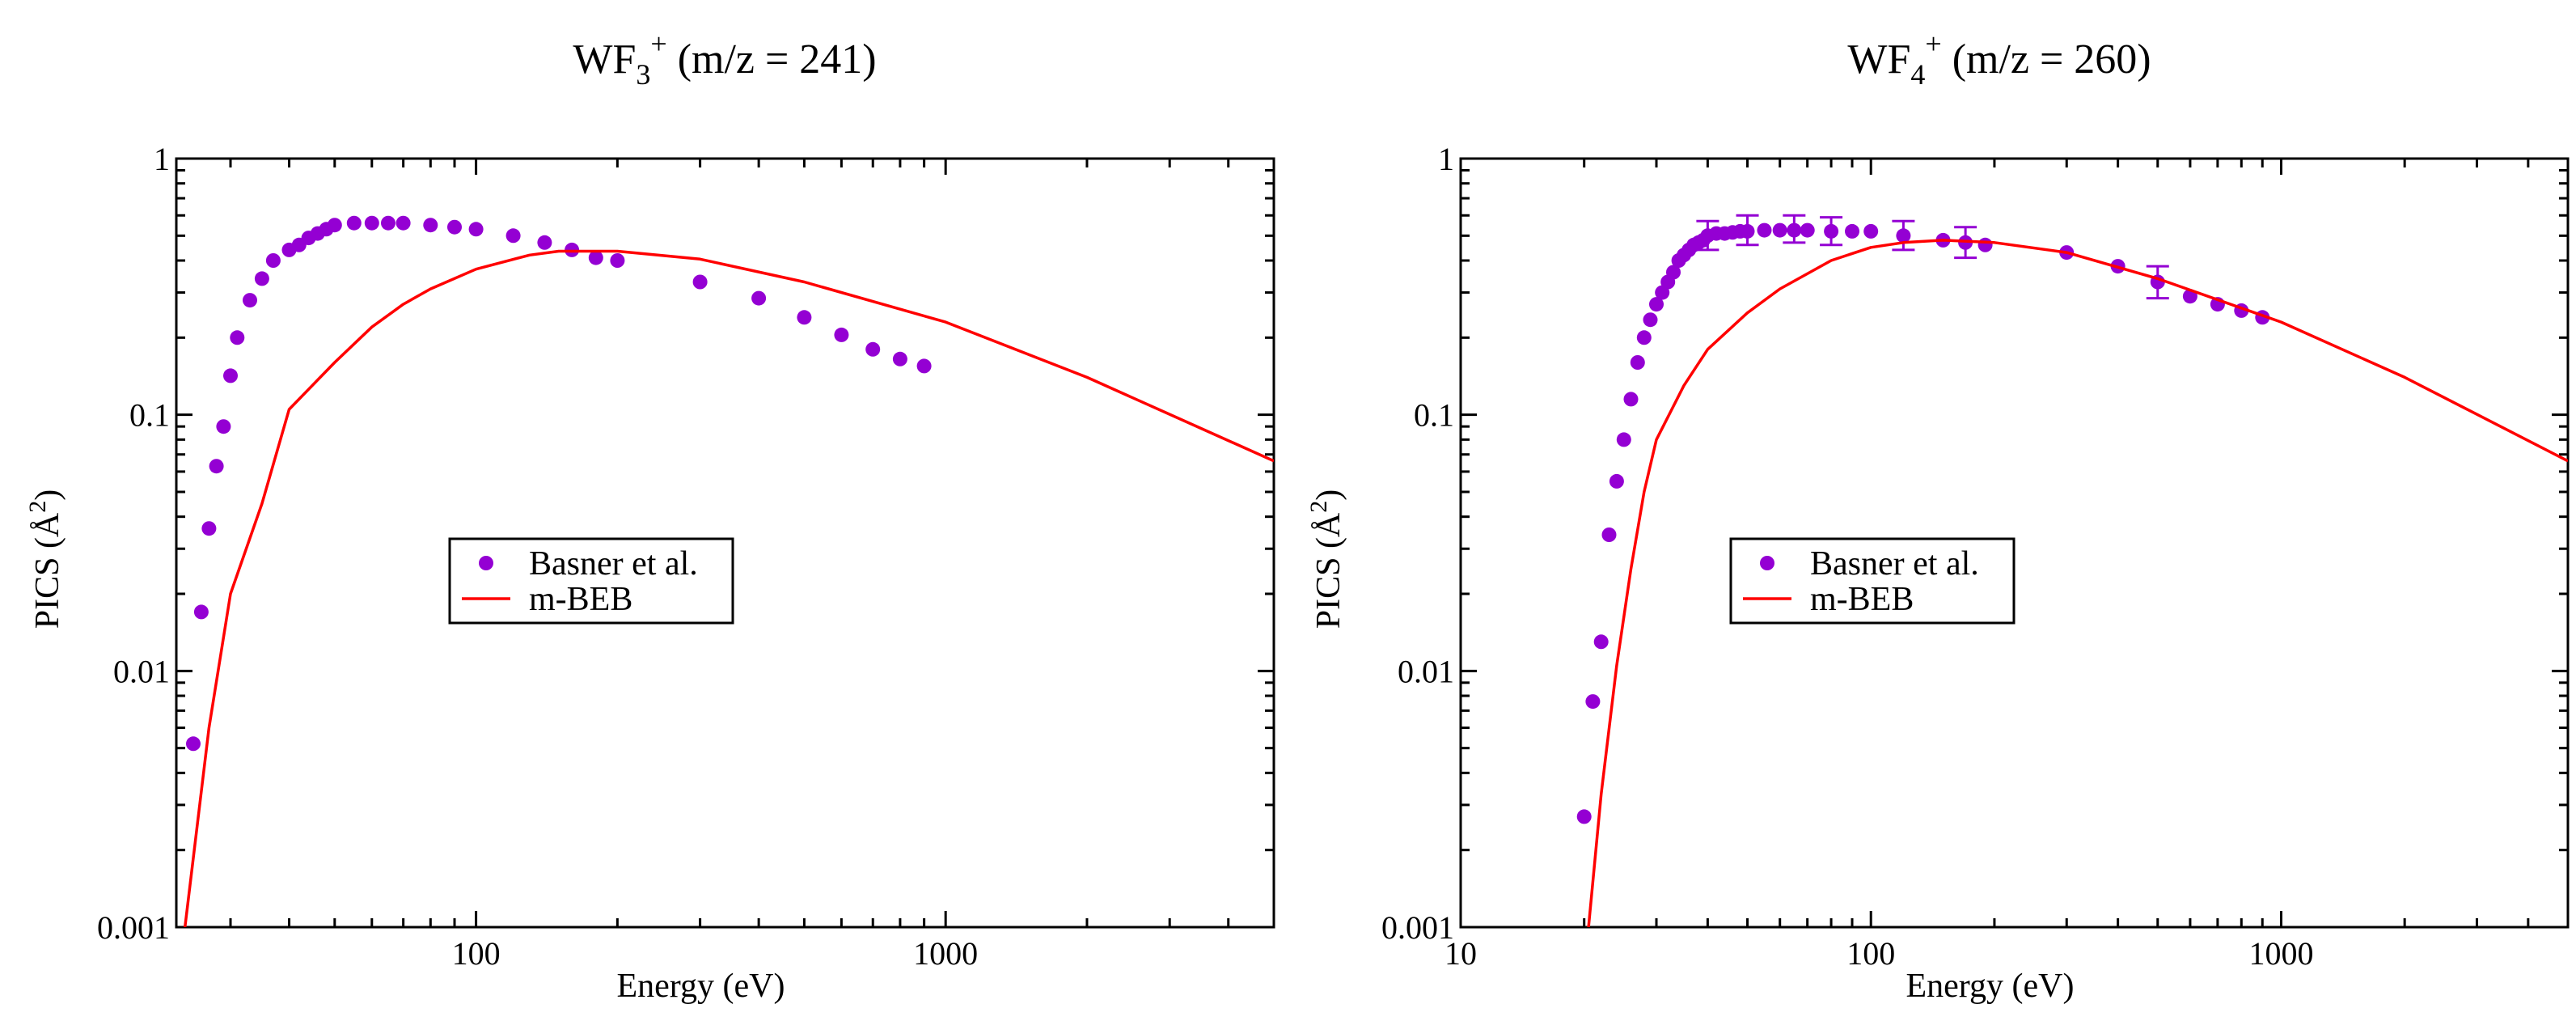 Image resolution: width=2576 pixels, height=1021 pixels. Describe the element at coordinates (1461, 953) in the screenshot. I see `x-tick-label: 10` at that location.